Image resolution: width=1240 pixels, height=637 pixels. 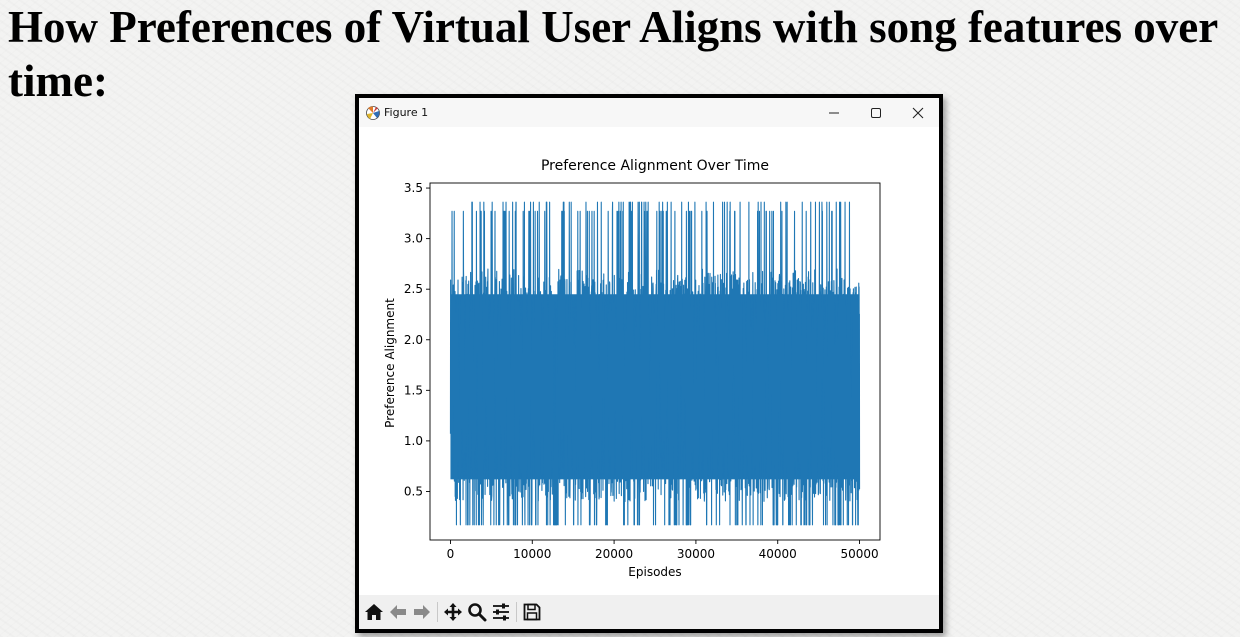 I want to click on x-tick-label: 10000, so click(x=532, y=554).